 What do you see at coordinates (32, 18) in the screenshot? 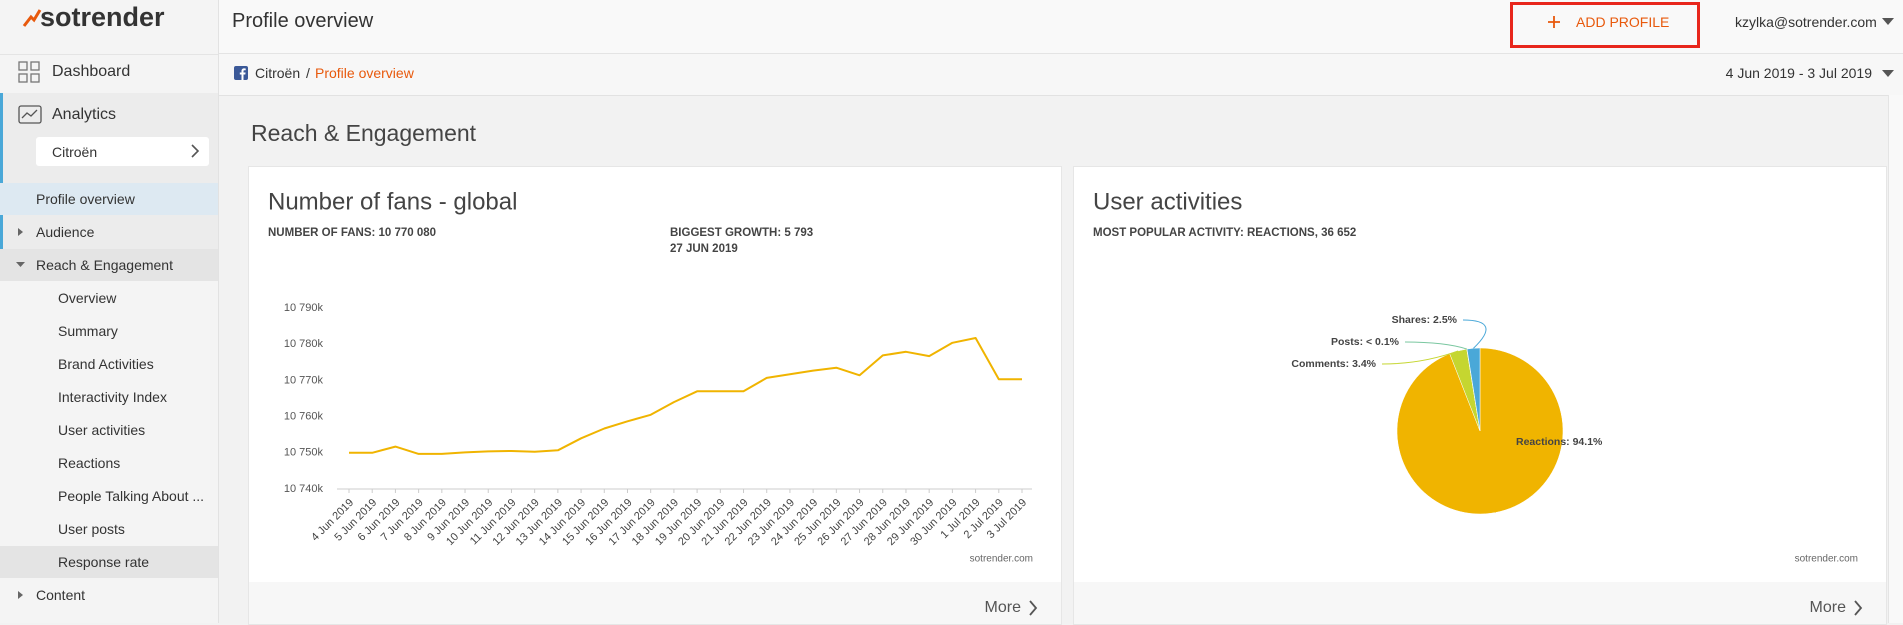
I see `logo-icon` at bounding box center [32, 18].